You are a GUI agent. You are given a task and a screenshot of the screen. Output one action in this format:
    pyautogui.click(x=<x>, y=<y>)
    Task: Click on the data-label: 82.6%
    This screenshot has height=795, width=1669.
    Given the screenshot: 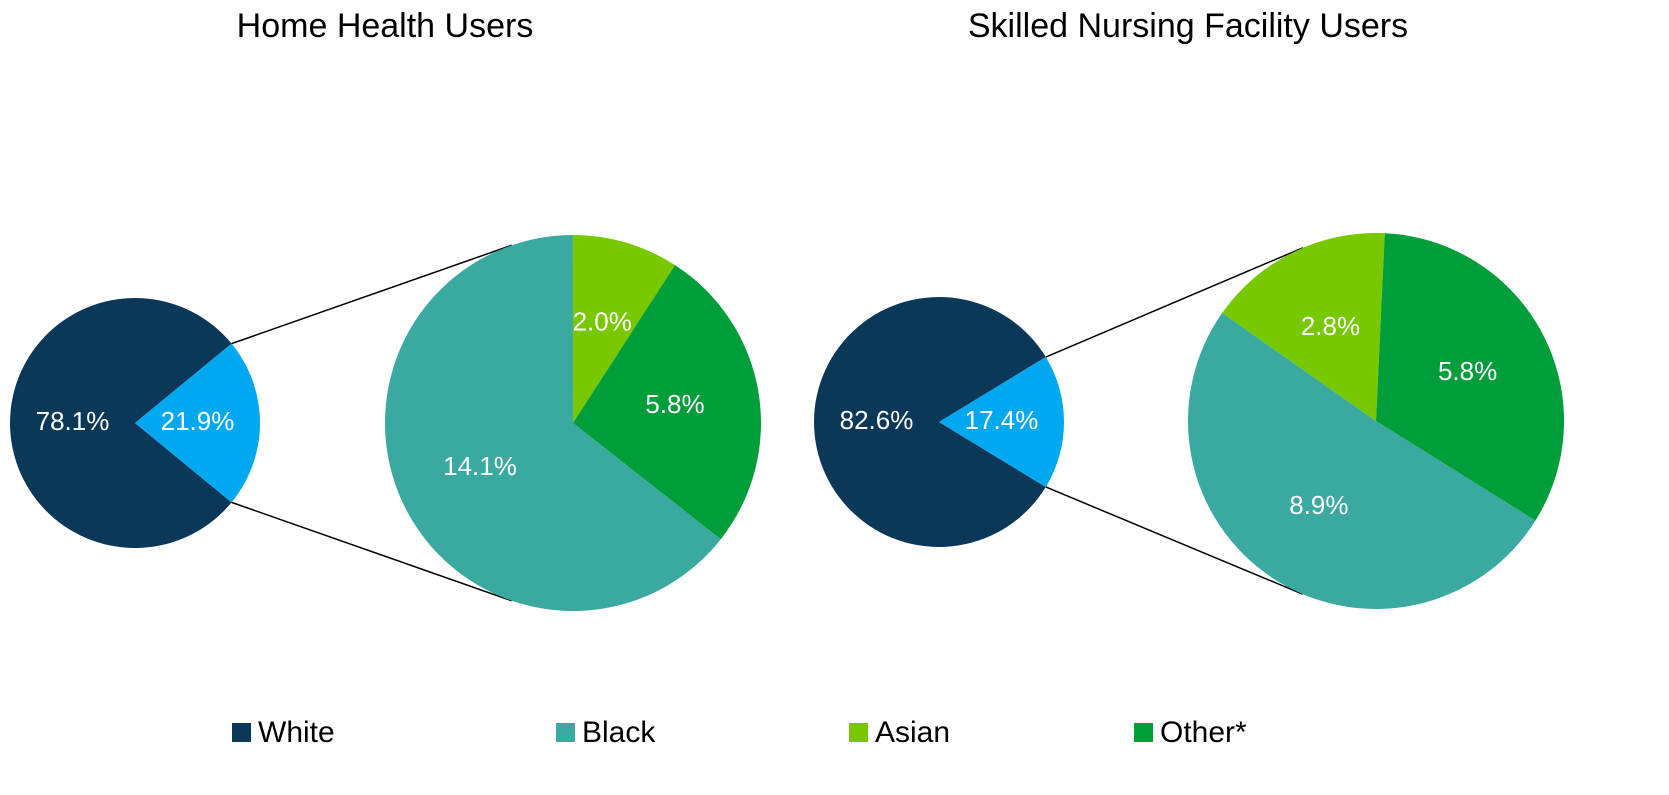 What is the action you would take?
    pyautogui.click(x=877, y=420)
    